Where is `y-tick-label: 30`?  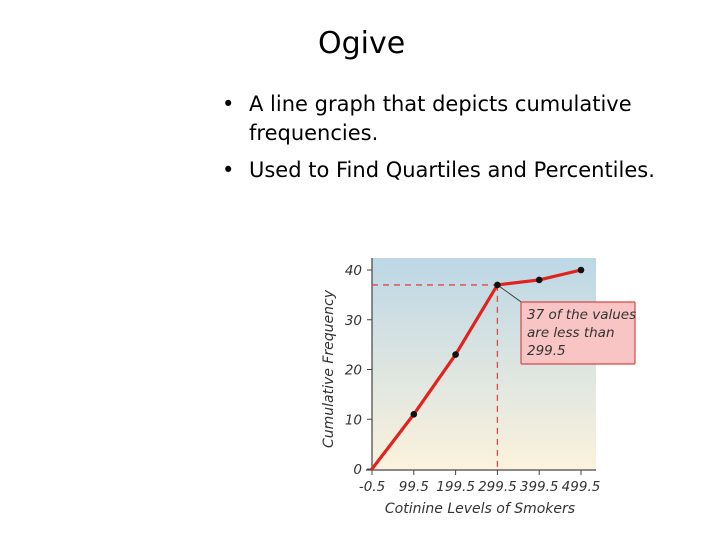
y-tick-label: 30 is located at coordinates (353, 321).